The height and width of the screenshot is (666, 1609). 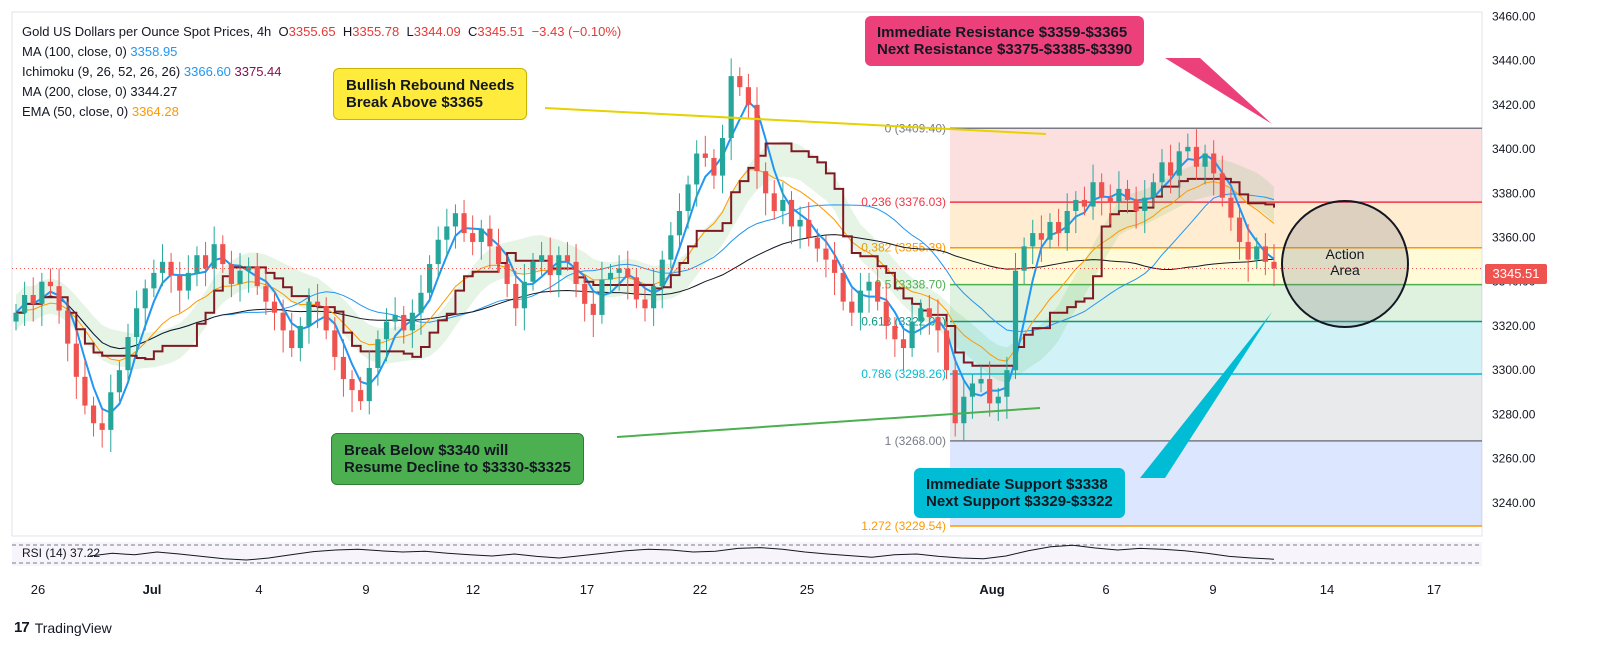 What do you see at coordinates (915, 128) in the screenshot?
I see `fib-level-label: 0 (3409.40)` at bounding box center [915, 128].